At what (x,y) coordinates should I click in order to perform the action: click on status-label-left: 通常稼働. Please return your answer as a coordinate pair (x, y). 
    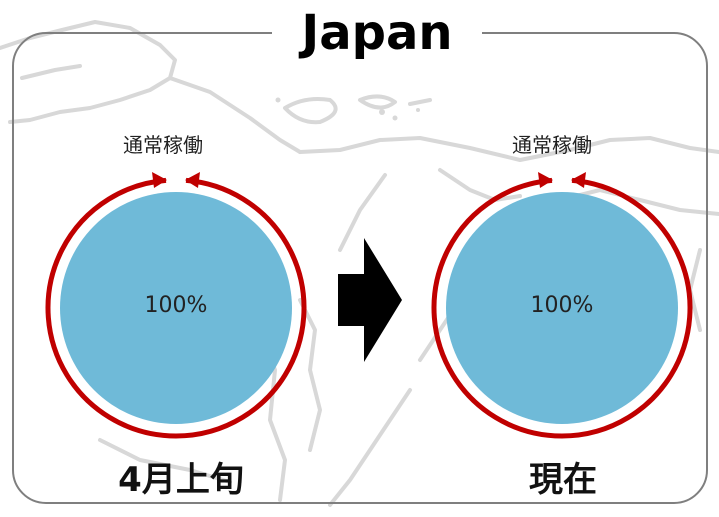
    Looking at the image, I should click on (163, 145).